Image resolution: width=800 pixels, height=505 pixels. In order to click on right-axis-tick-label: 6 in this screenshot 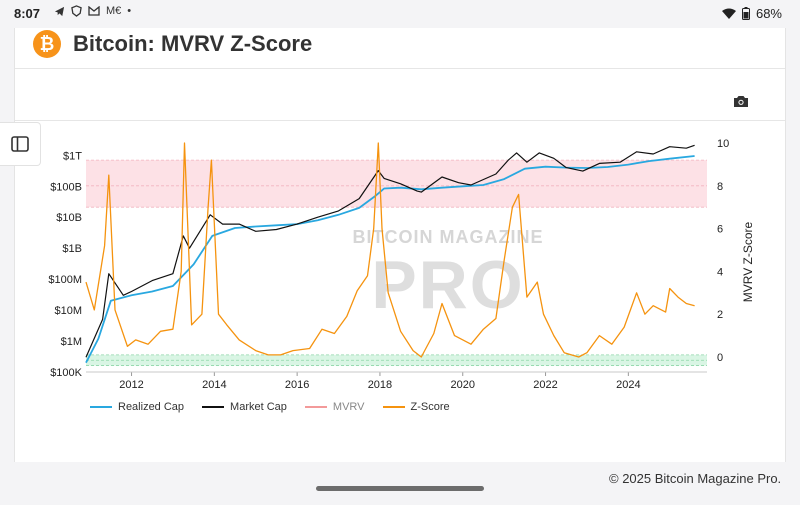, I will do `click(720, 230)`.